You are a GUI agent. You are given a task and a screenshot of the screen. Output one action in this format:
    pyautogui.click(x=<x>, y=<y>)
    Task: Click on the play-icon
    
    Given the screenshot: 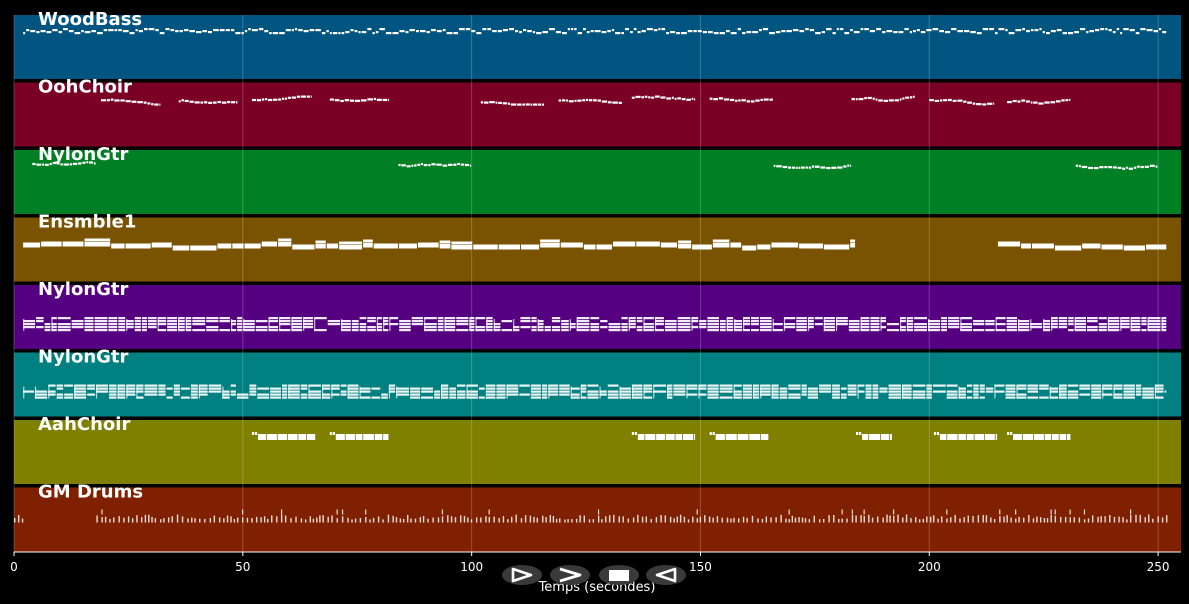 What is the action you would take?
    pyautogui.click(x=522, y=575)
    